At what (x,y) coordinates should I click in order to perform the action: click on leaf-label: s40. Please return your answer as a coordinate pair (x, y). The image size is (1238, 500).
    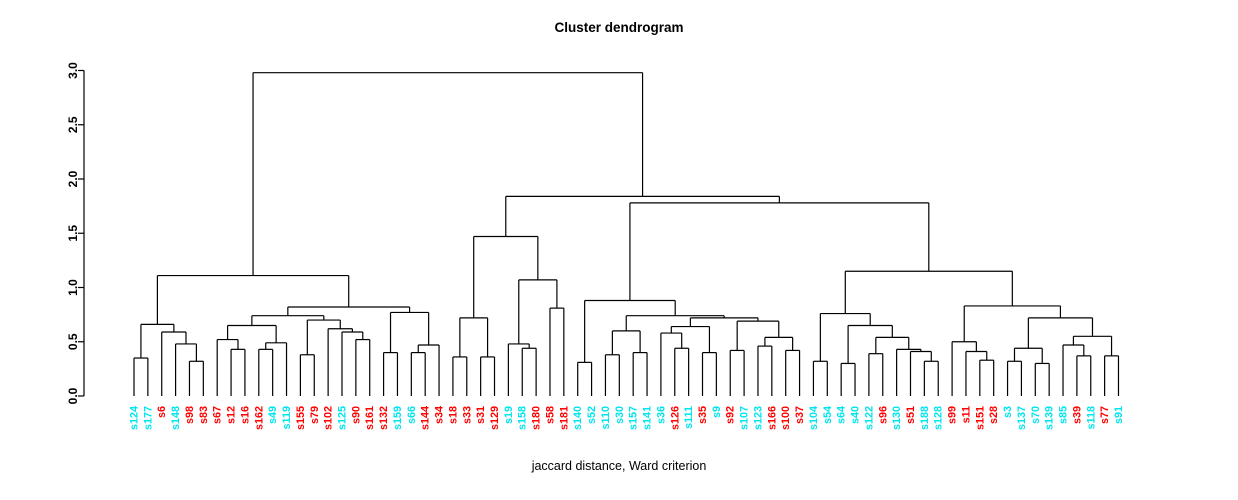
    Looking at the image, I should click on (856, 415).